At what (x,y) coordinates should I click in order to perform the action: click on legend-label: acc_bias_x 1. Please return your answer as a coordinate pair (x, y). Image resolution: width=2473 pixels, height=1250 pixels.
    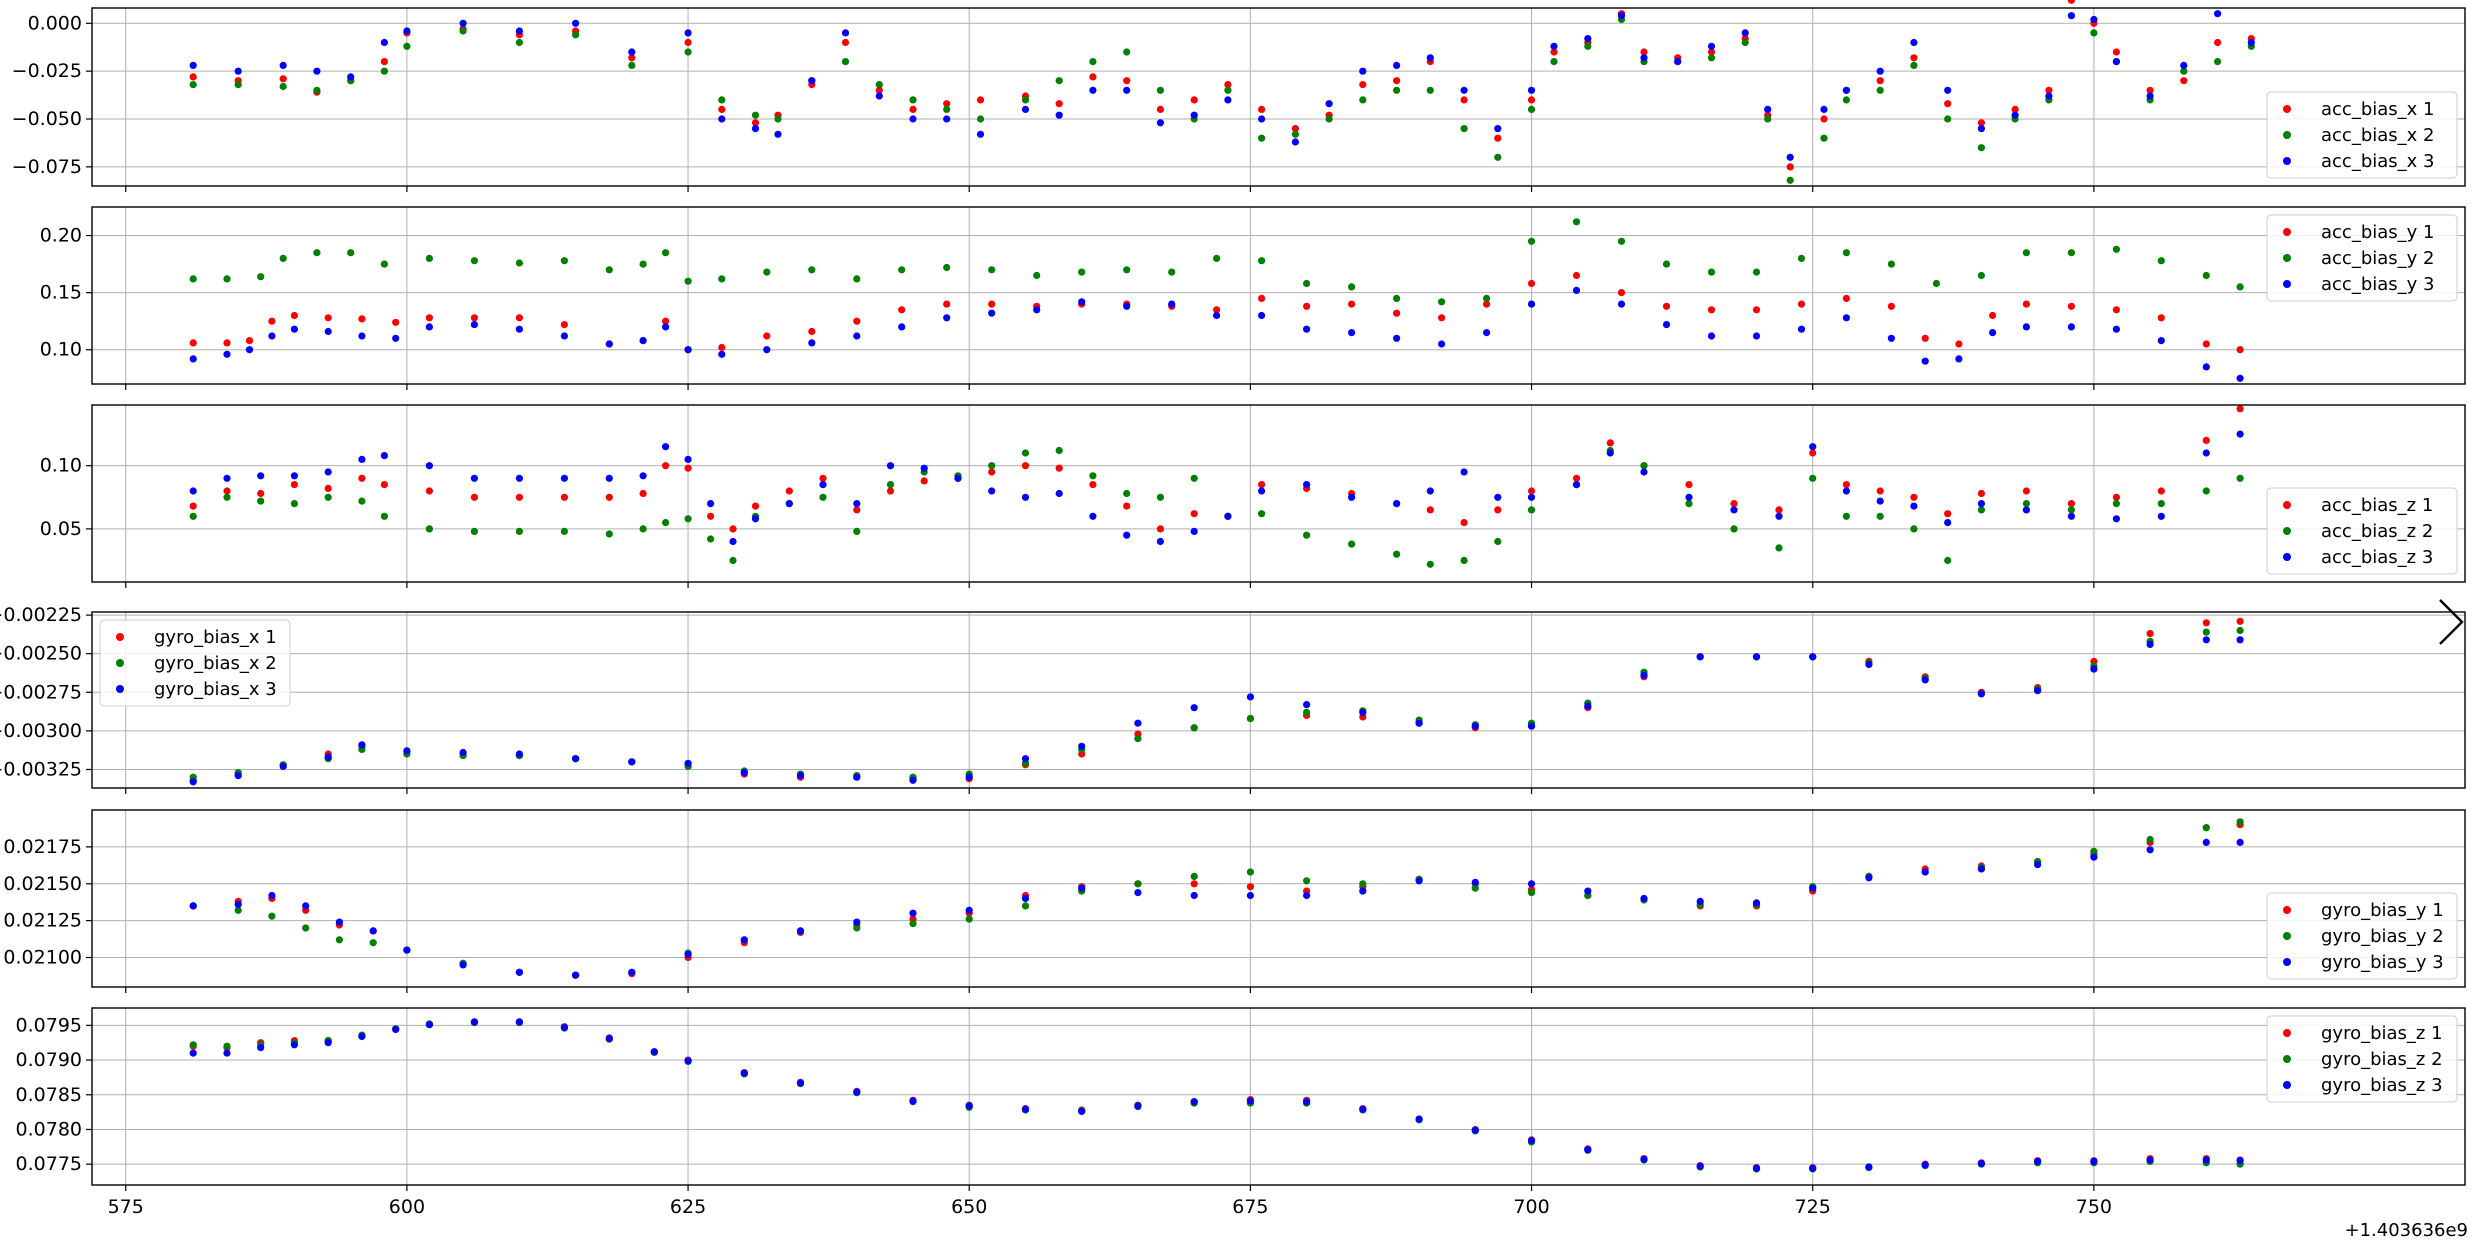
    Looking at the image, I should click on (2377, 109).